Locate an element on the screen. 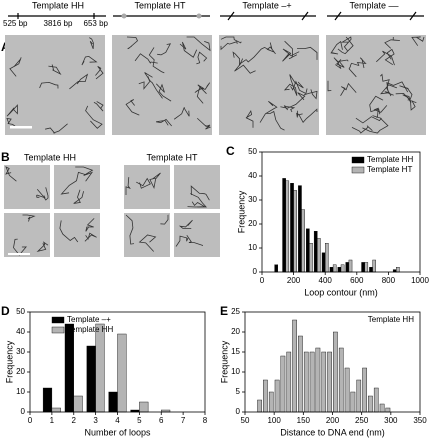 The height and width of the screenshot is (447, 432). x-axis-label: Distance to DNA end (nm) is located at coordinates (332, 432).